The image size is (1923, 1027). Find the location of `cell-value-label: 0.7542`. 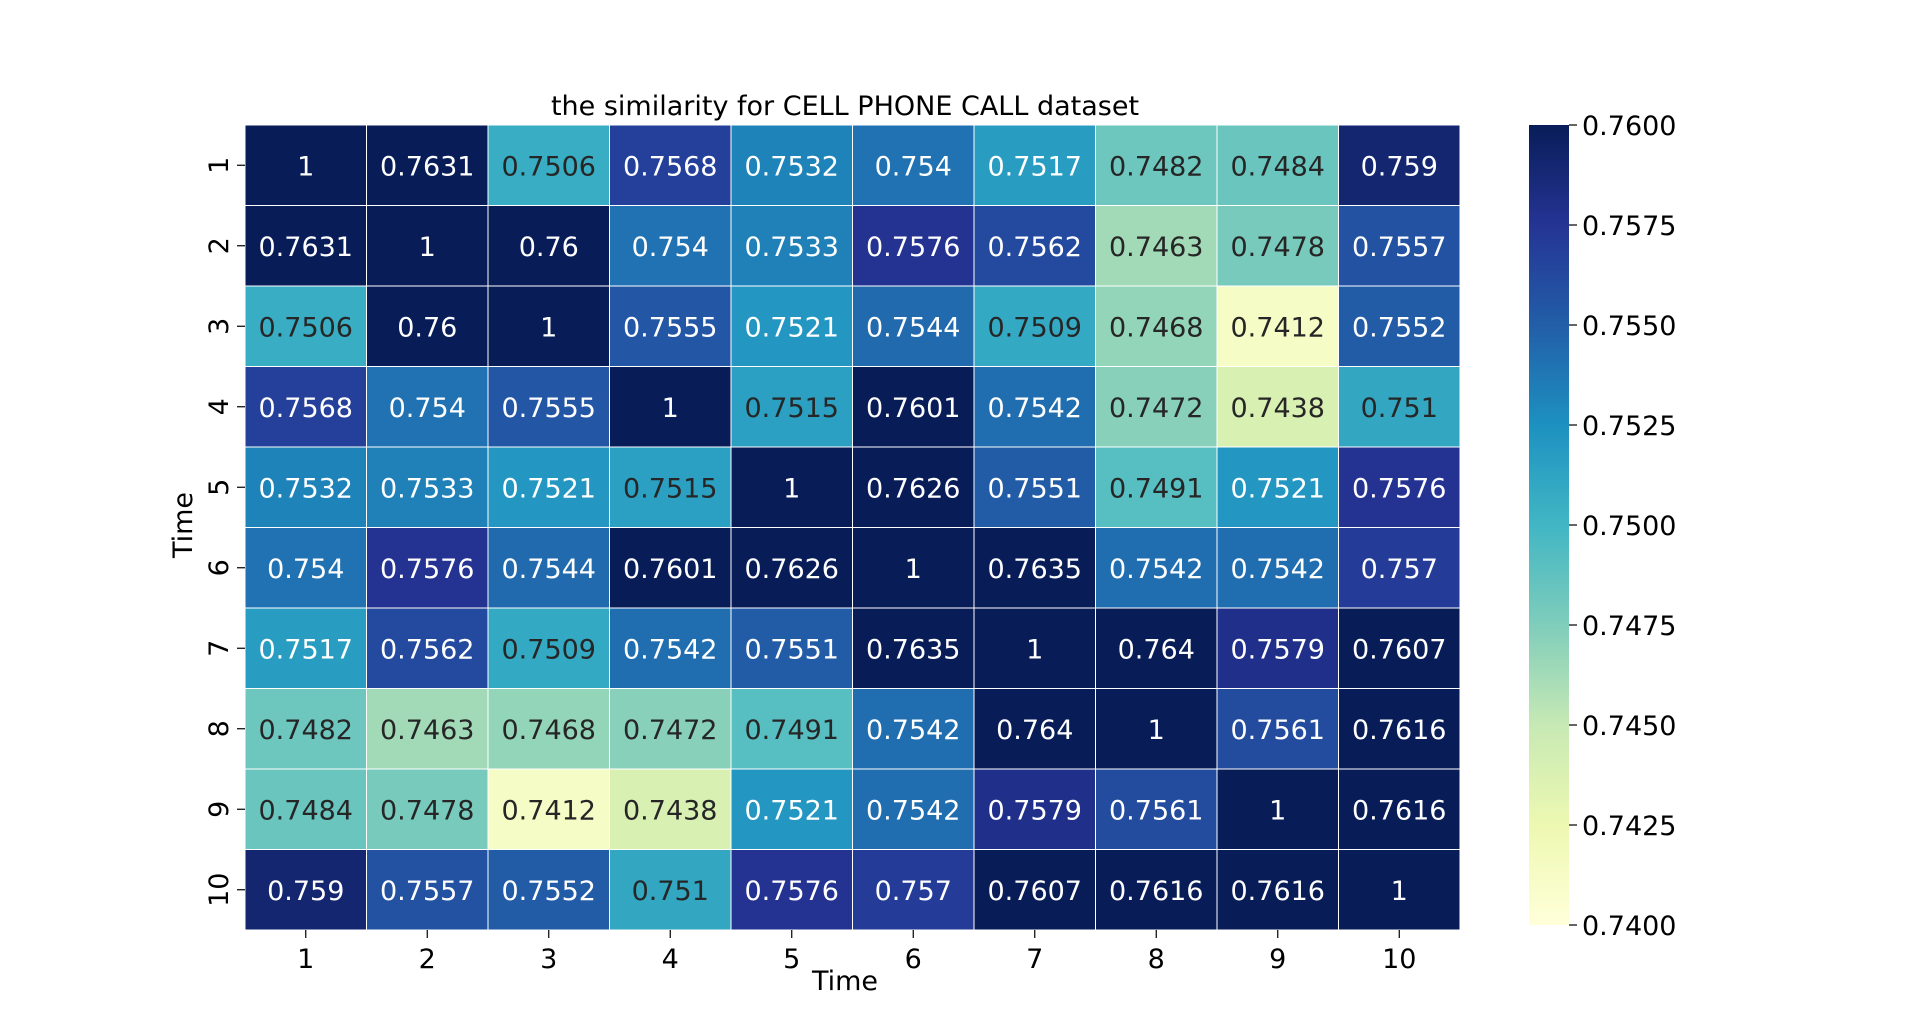

cell-value-label: 0.7542 is located at coordinates (1278, 569).